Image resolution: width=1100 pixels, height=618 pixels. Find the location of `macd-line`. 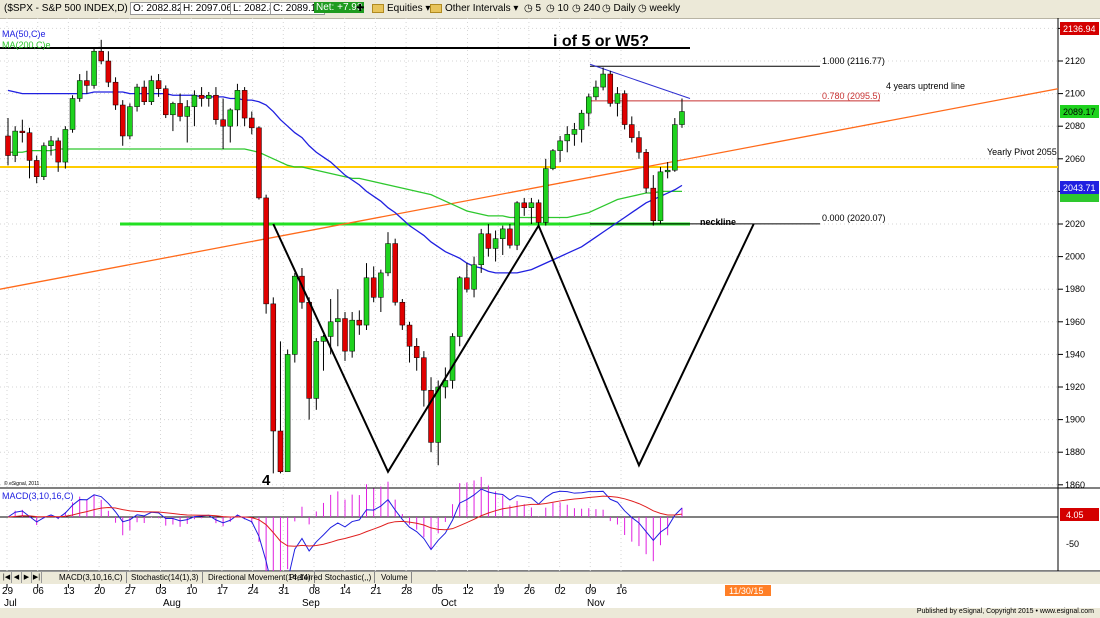

macd-line is located at coordinates (345, 529).